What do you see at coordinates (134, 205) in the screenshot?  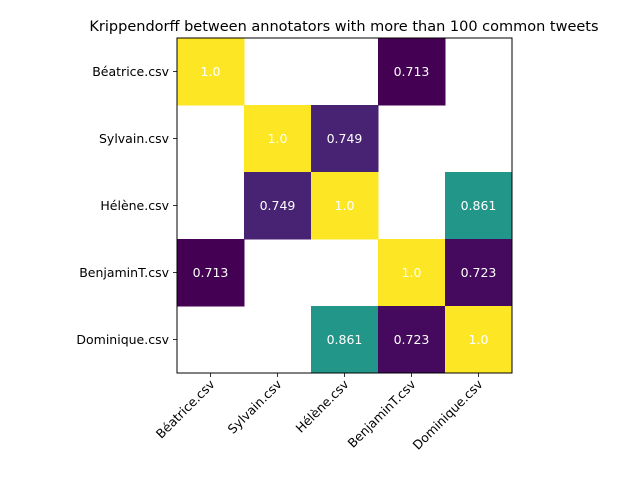 I see `y-tick-label: Hélène.csv` at bounding box center [134, 205].